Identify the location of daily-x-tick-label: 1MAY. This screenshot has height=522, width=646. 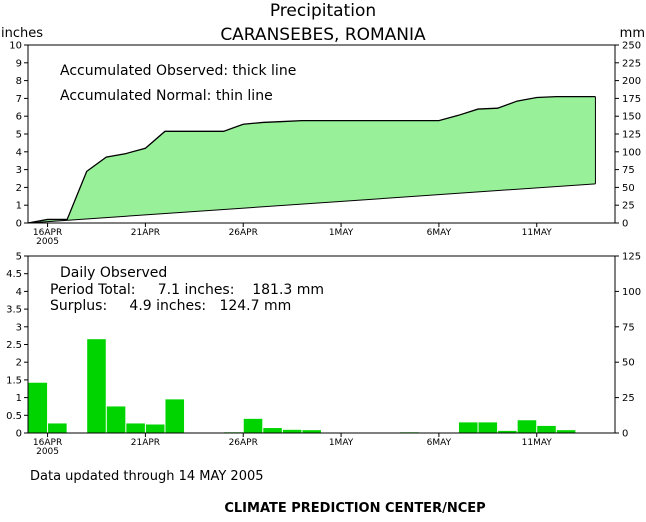
(341, 443).